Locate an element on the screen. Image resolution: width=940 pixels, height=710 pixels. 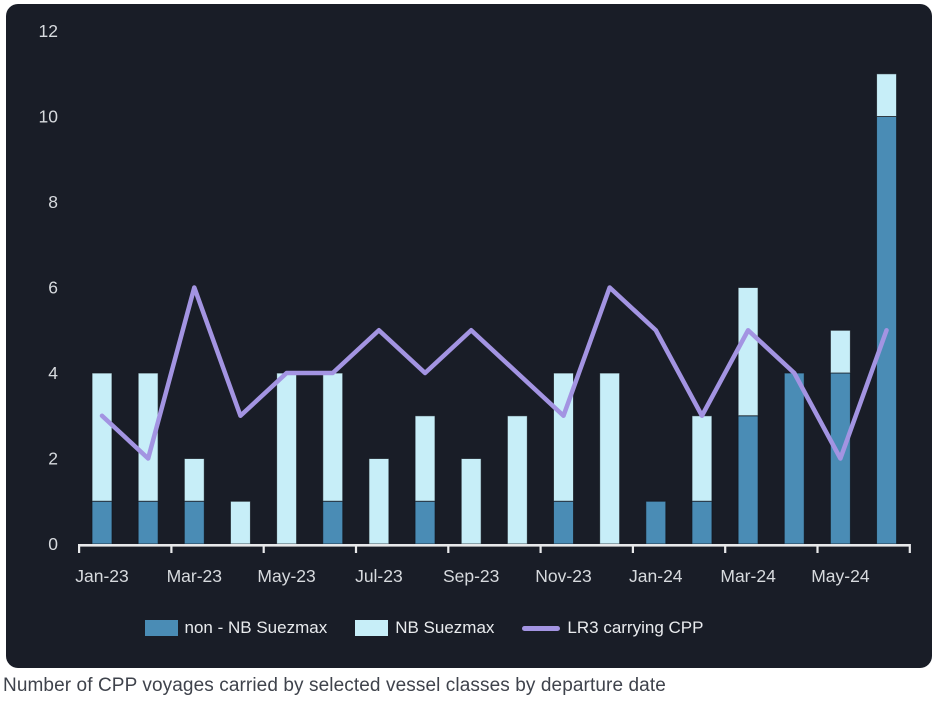
y-axis-label: 2 is located at coordinates (53, 459).